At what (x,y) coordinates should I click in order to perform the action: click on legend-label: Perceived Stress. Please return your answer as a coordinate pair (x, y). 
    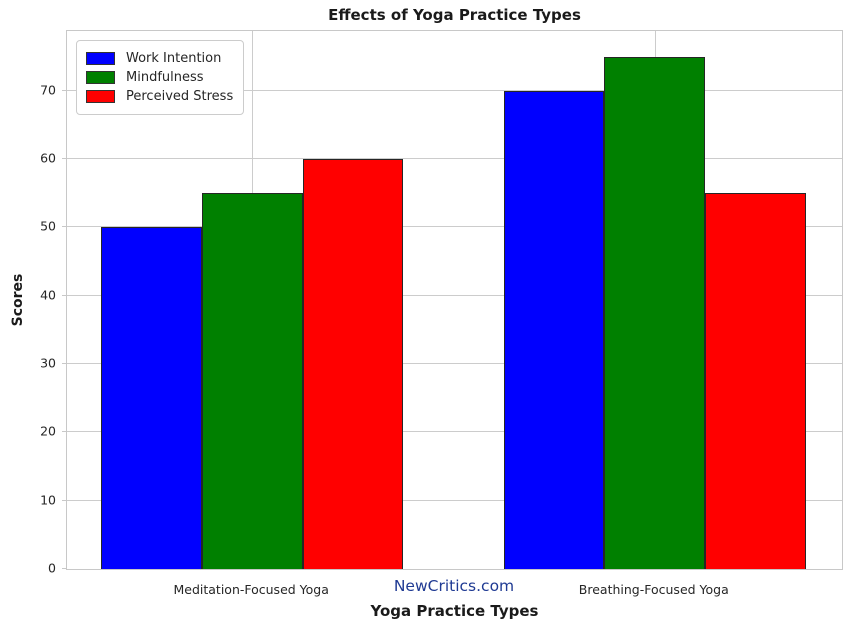
    Looking at the image, I should click on (180, 96).